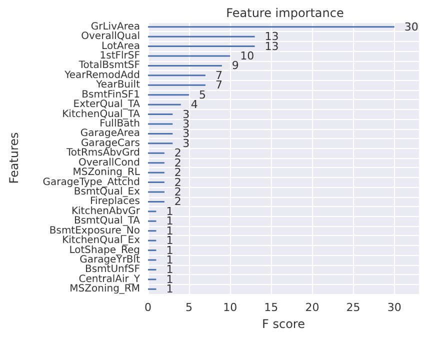  Describe the element at coordinates (110, 134) in the screenshot. I see `y-tick-label: GarageArea` at that location.